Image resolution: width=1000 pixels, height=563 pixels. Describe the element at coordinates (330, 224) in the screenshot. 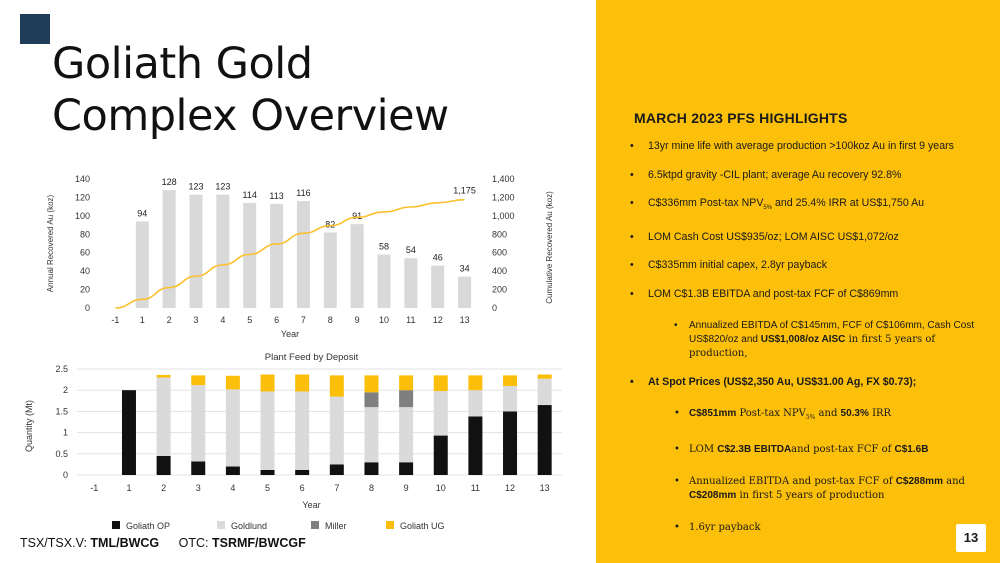

I see `bar-value-label: 82` at that location.